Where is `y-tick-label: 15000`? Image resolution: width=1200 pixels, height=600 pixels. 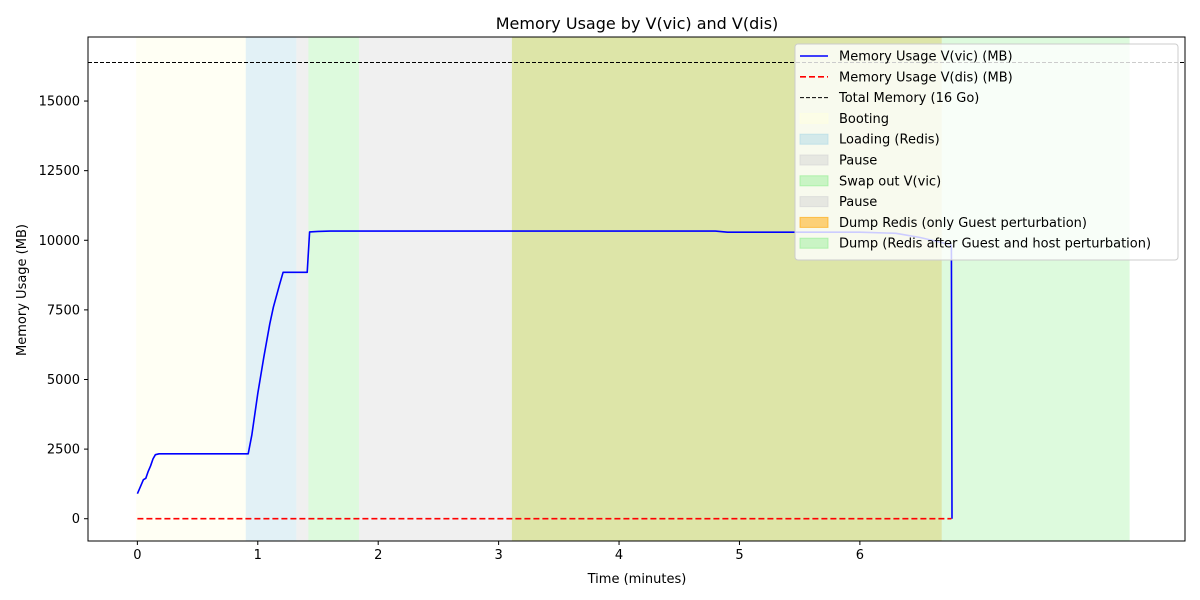 y-tick-label: 15000 is located at coordinates (59, 102).